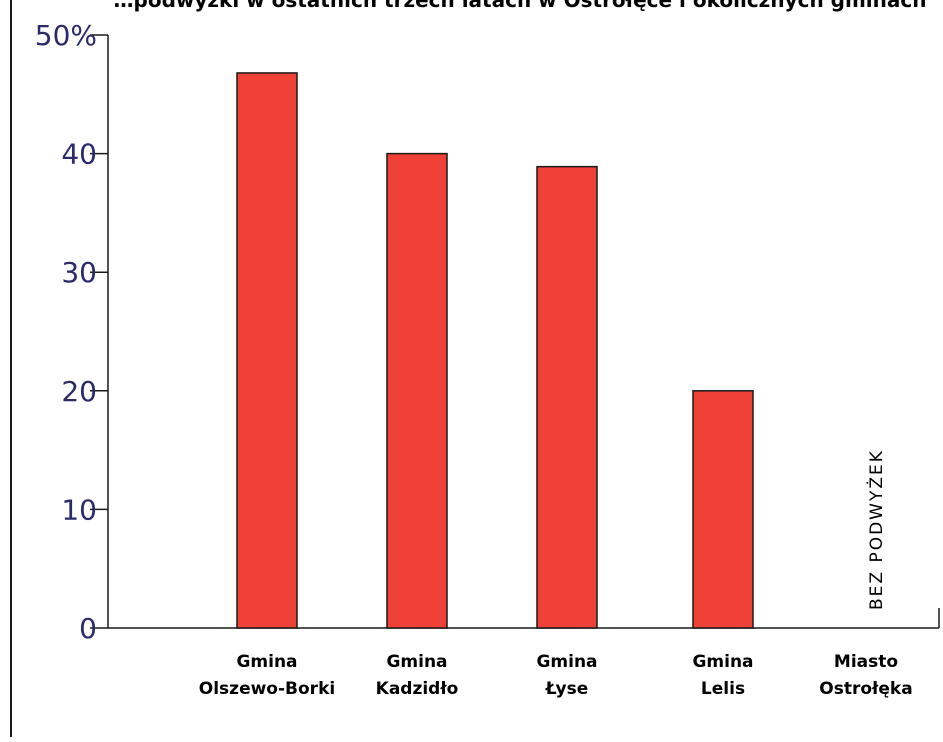 This screenshot has height=742, width=943. What do you see at coordinates (866, 662) in the screenshot?
I see `x-tick-label: Miasto` at bounding box center [866, 662].